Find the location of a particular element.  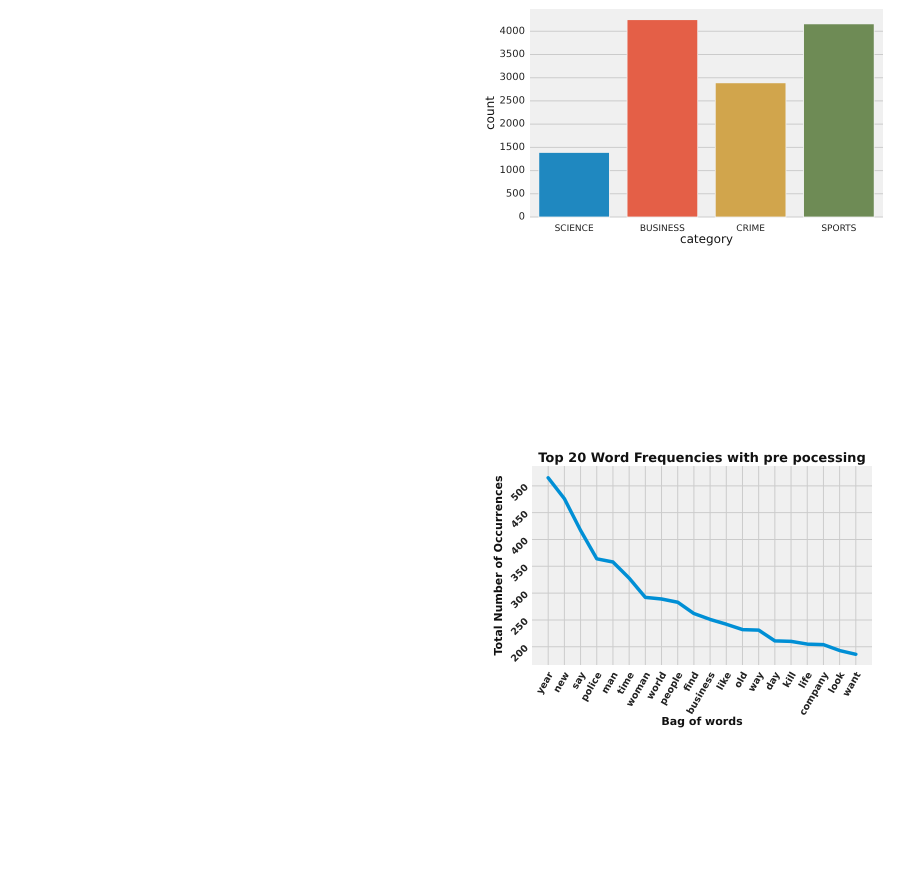

x-tick-label: old is located at coordinates (741, 680).